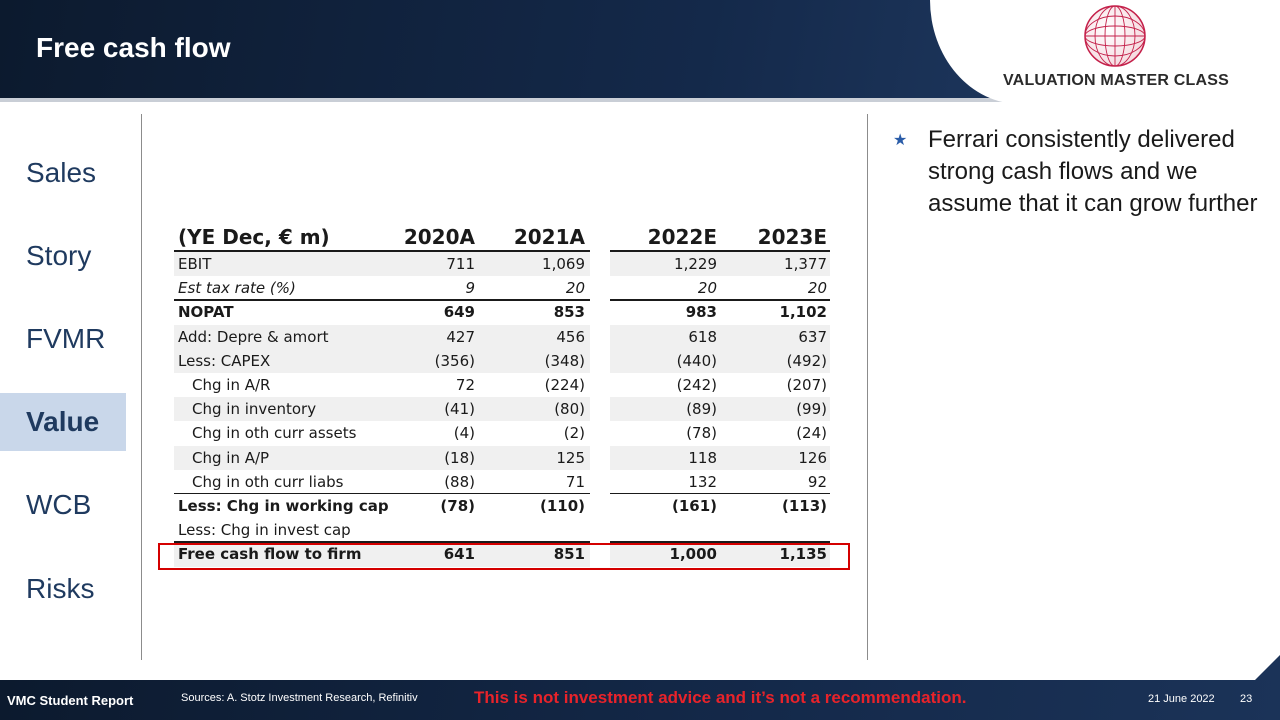 The height and width of the screenshot is (720, 1280). What do you see at coordinates (59, 504) in the screenshot?
I see `sidebar-item-wcb: WCB` at bounding box center [59, 504].